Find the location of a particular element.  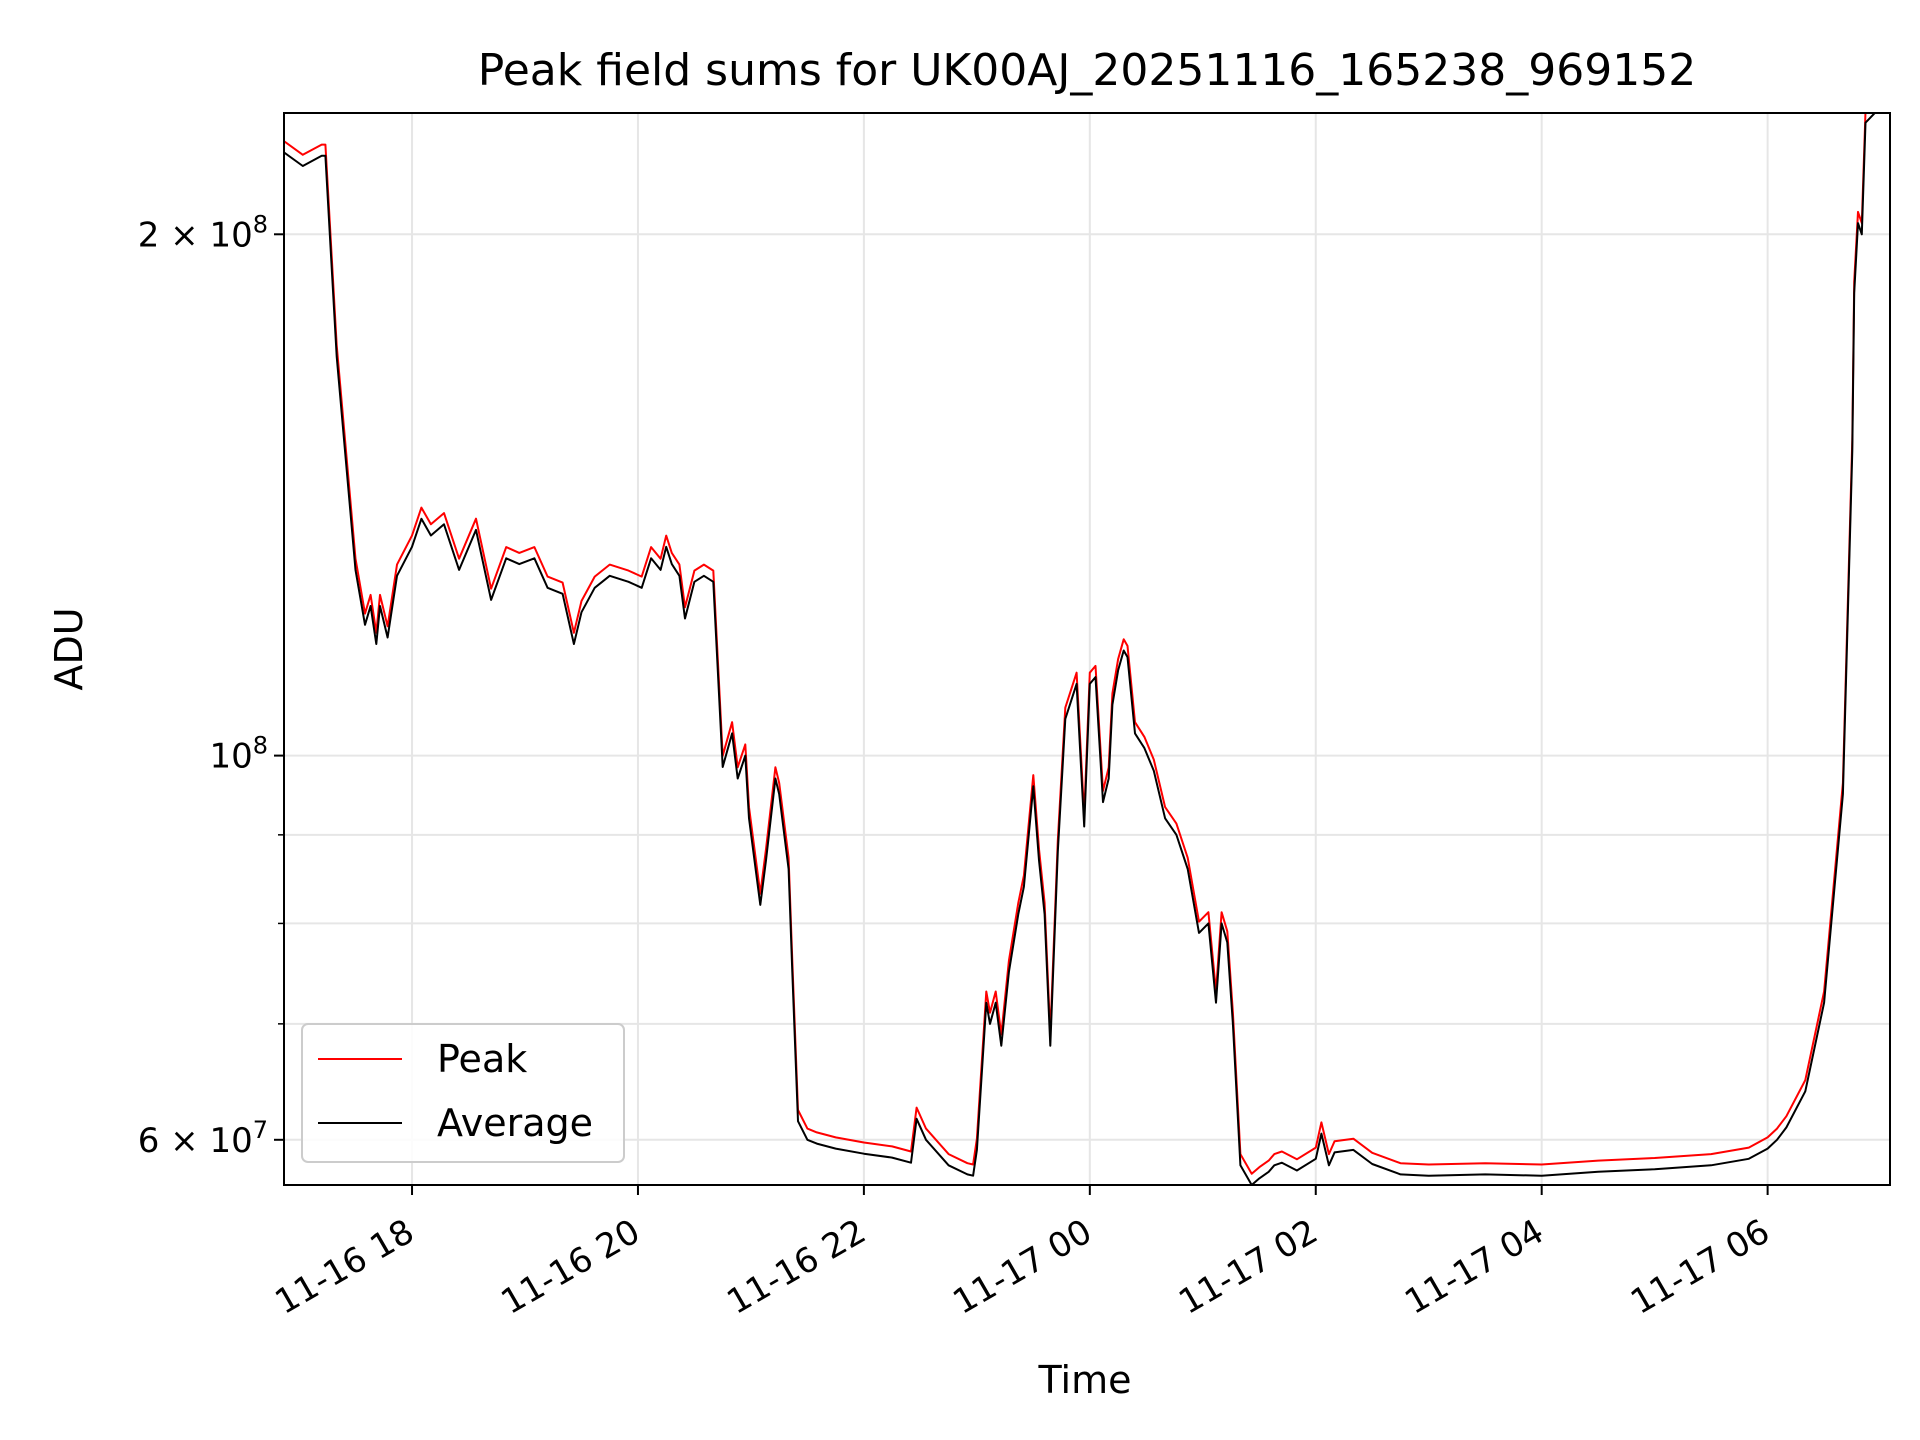

y-axis-label: ADU is located at coordinates (69, 648).